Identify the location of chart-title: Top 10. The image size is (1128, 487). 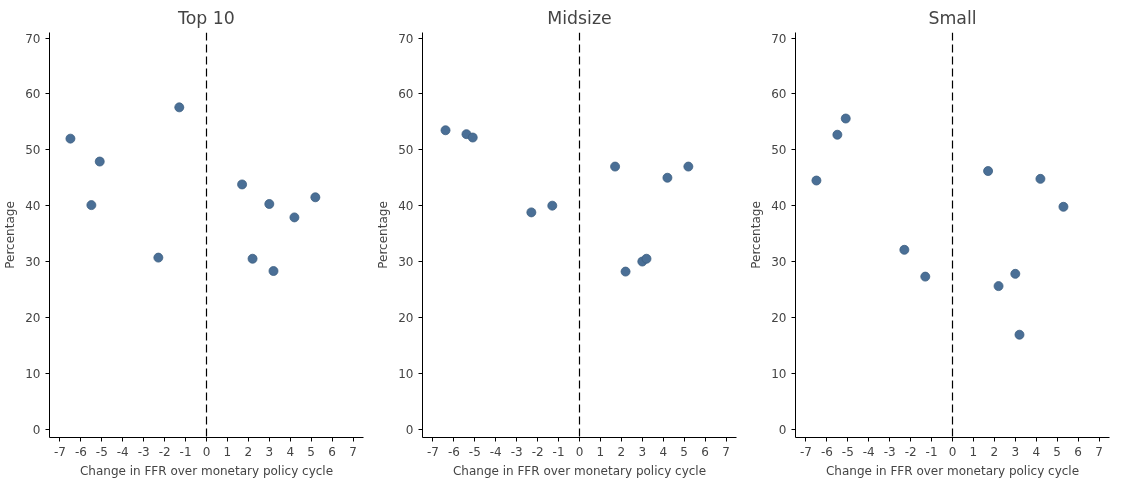
(206, 17).